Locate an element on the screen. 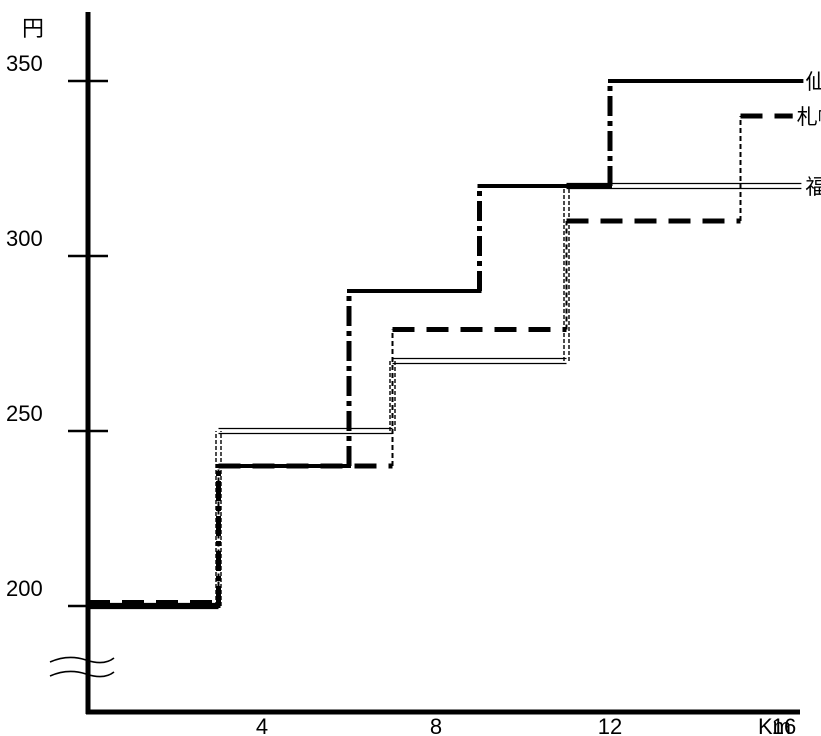  y-unit-label: 円 is located at coordinates (33, 28).